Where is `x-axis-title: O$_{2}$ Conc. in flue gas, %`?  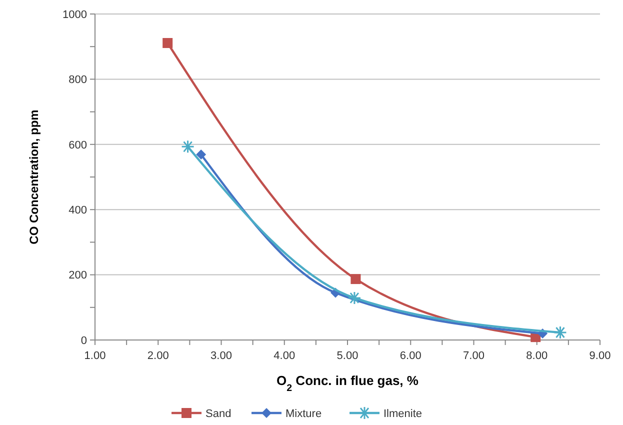
x-axis-title: O$_{2}$ Conc. in flue gas, % is located at coordinates (347, 383).